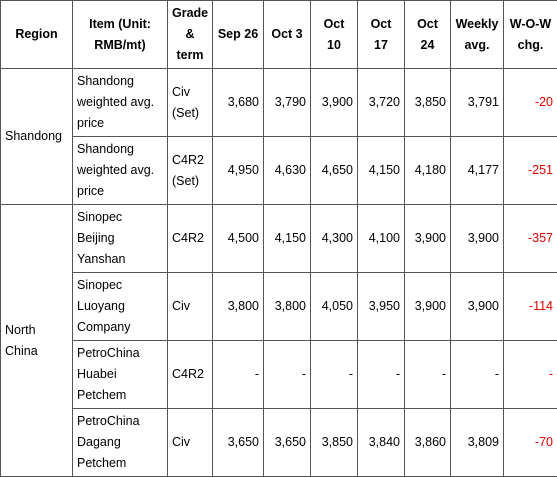 This screenshot has width=557, height=477. I want to click on item-cell: PetroChina Dagang Petchem, so click(120, 443).